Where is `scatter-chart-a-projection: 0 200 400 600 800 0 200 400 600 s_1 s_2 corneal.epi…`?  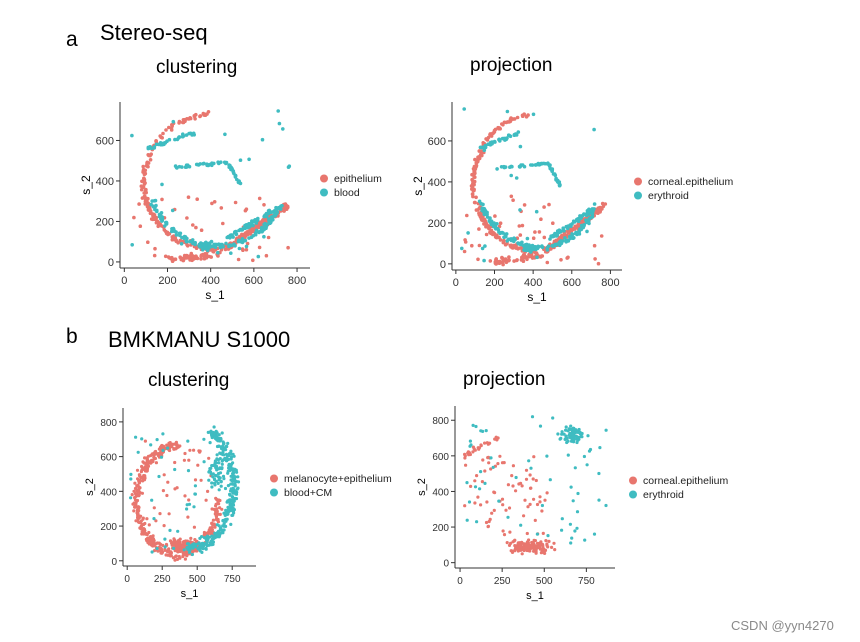
scatter-chart-a-projection: 0 200 400 600 800 0 200 400 600 s_1 s_2 corneal.epi… is located at coordinates (572, 203).